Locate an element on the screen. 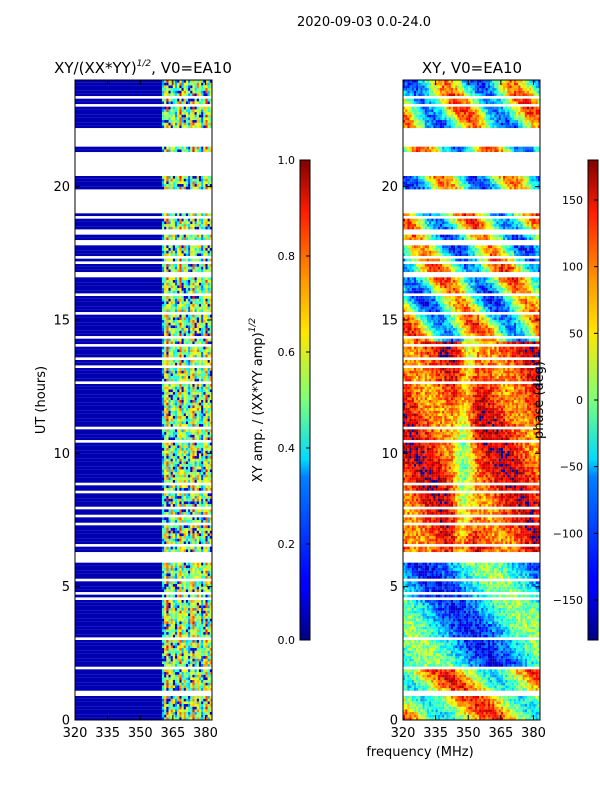 The width and height of the screenshot is (600, 800). x-tick-label: 350 is located at coordinates (140, 733).